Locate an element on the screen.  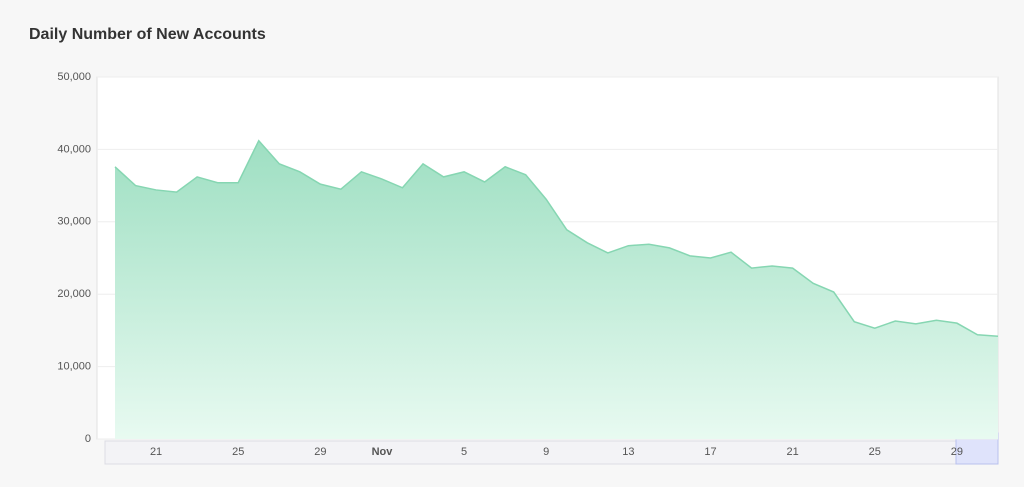
y-tick-label: 40,000 is located at coordinates (74, 149).